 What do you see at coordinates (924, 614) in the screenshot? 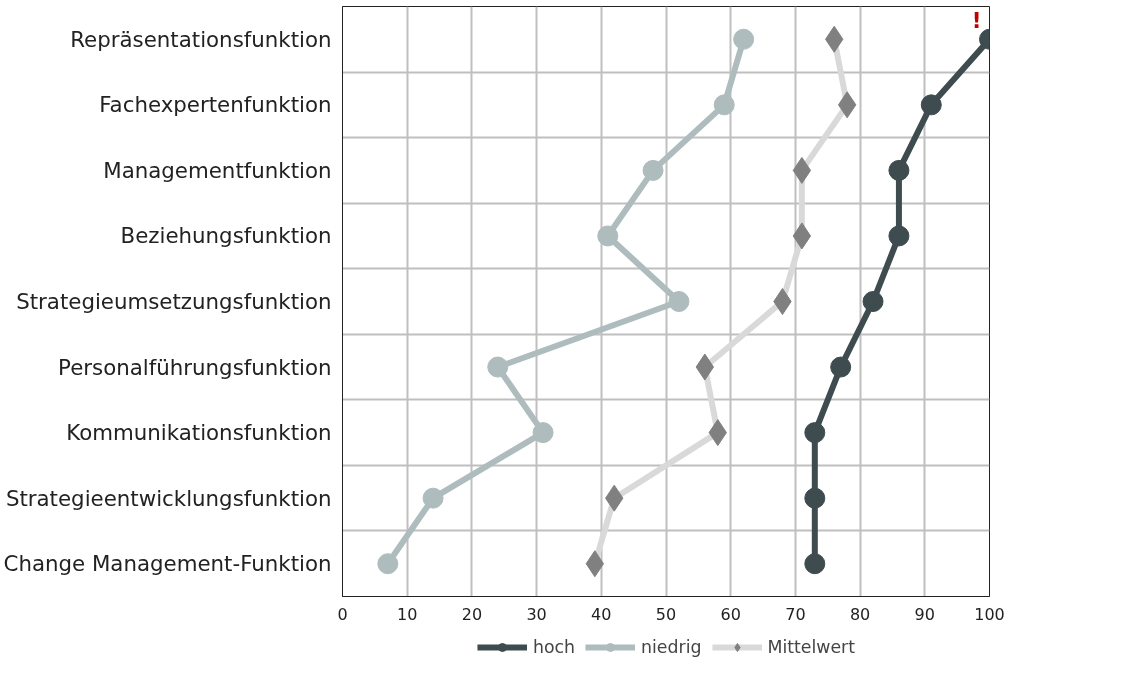
I see `x-tick-label: 90` at bounding box center [924, 614].